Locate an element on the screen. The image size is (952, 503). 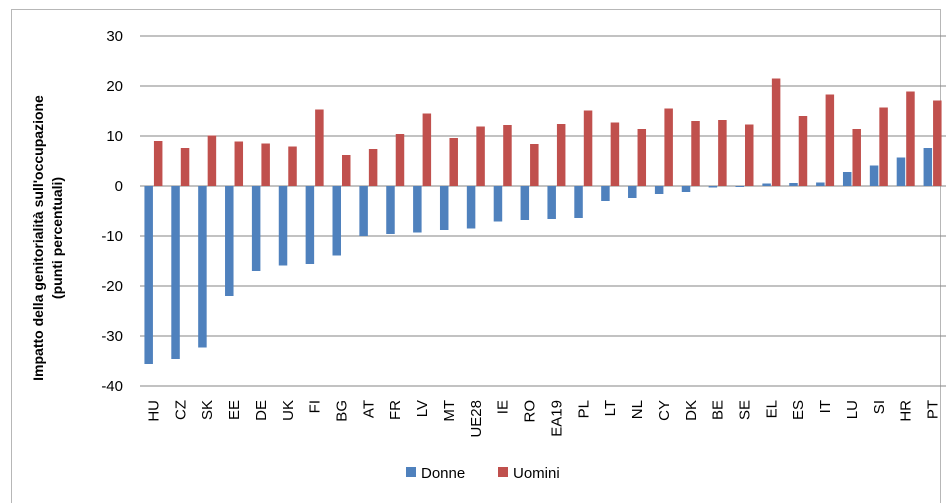
bar-donne-hr is located at coordinates (901, 171).